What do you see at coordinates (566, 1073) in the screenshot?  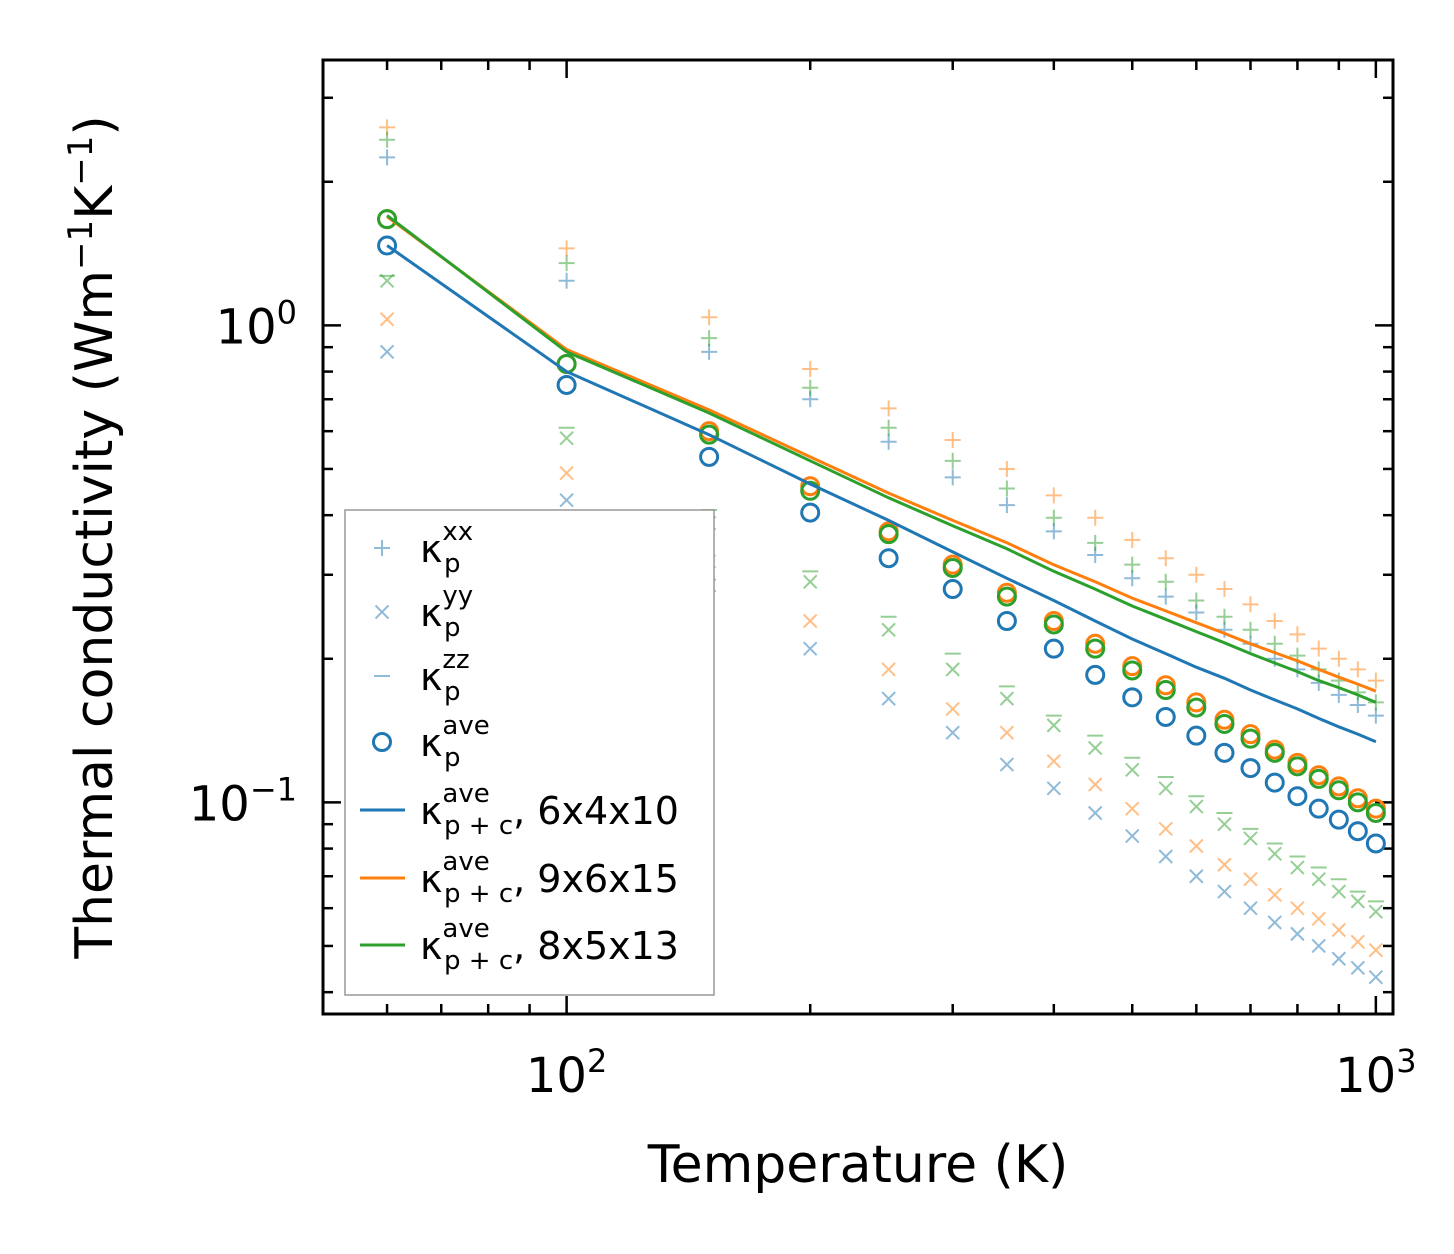 I see `x-tick-label: 10²` at bounding box center [566, 1073].